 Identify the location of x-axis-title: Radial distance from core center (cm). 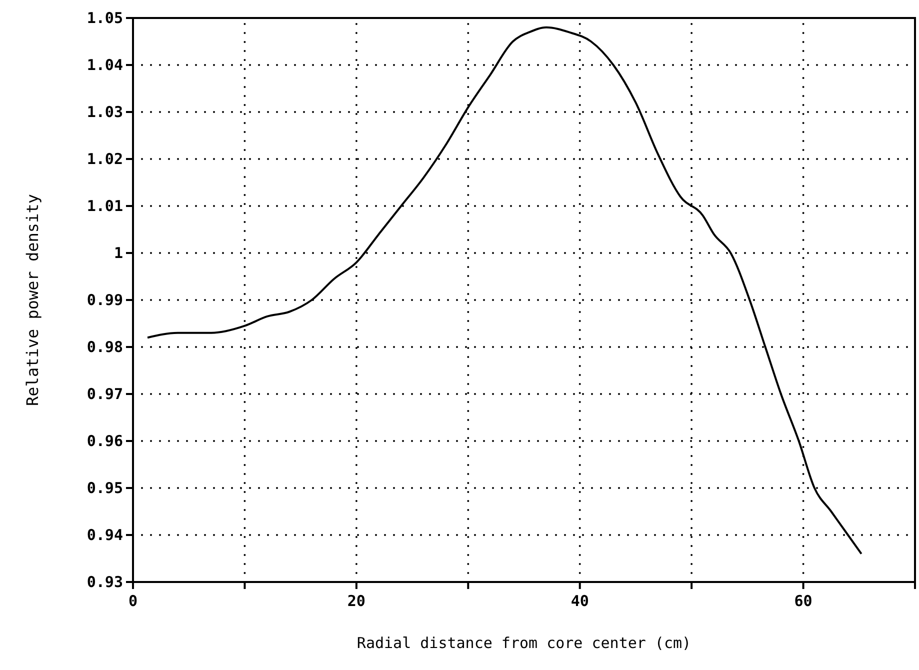
(524, 643).